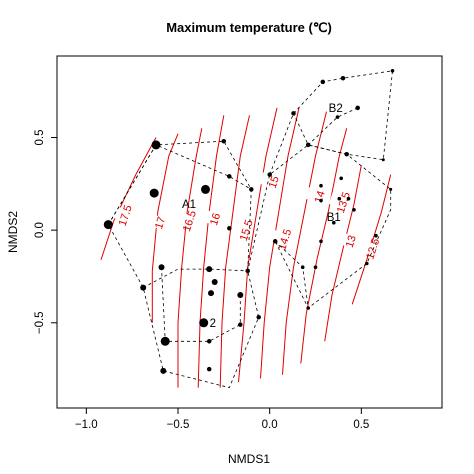  I want to click on y-tick-label-1: 0.0, so click(40, 230).